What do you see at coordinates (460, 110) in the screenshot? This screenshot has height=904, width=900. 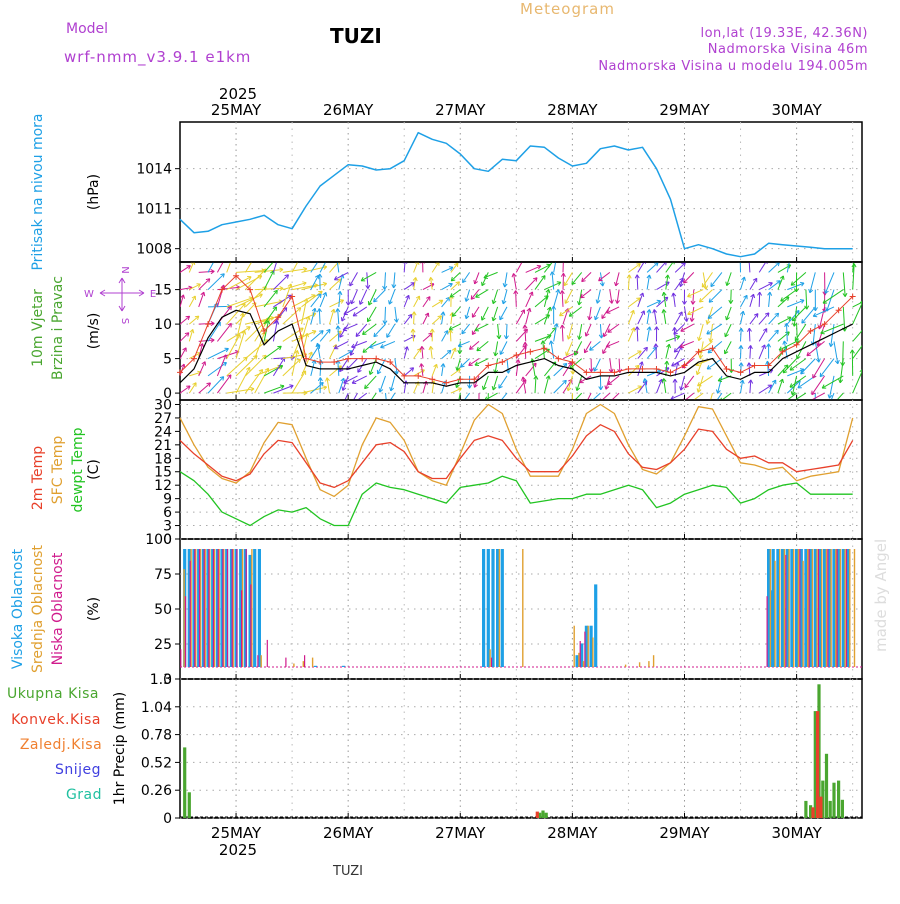 I see `top-day-label: 27MAY` at bounding box center [460, 110].